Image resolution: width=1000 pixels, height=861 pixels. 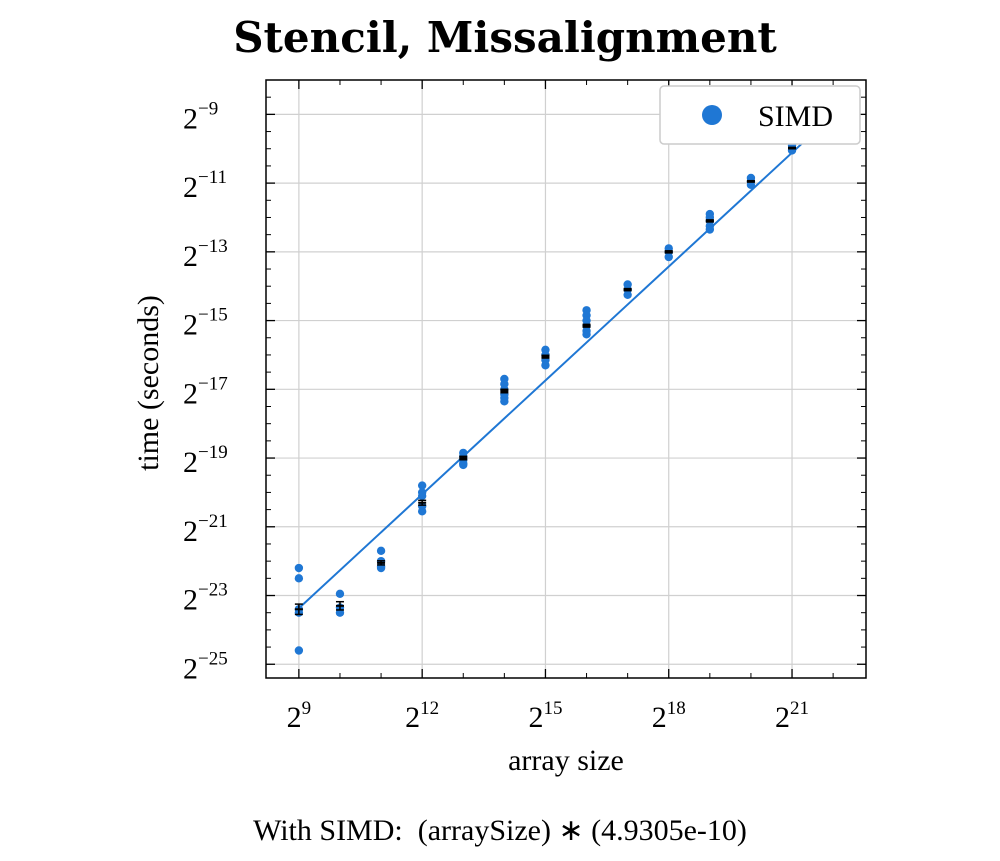 What do you see at coordinates (795, 116) in the screenshot?
I see `legend-label: SIMD` at bounding box center [795, 116].